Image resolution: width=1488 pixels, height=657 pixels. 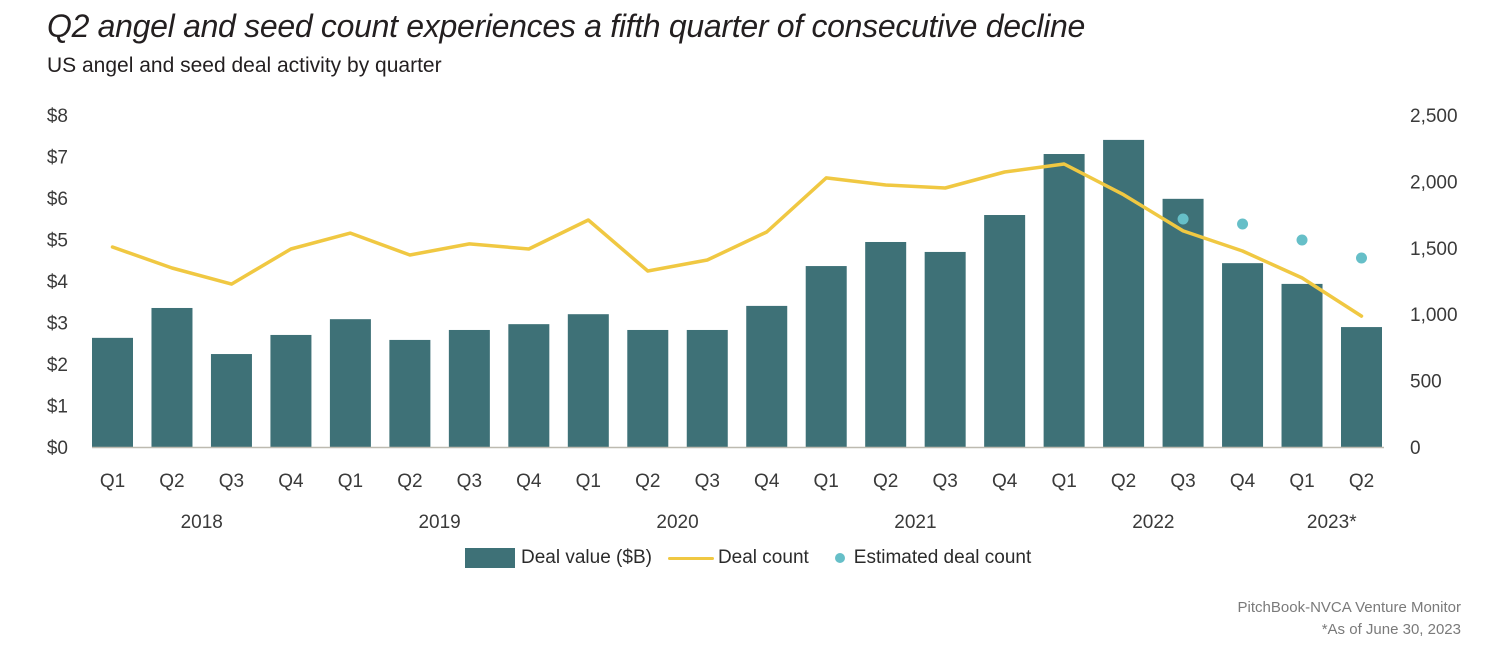 What do you see at coordinates (677, 522) in the screenshot?
I see `x-year-label: 2020` at bounding box center [677, 522].